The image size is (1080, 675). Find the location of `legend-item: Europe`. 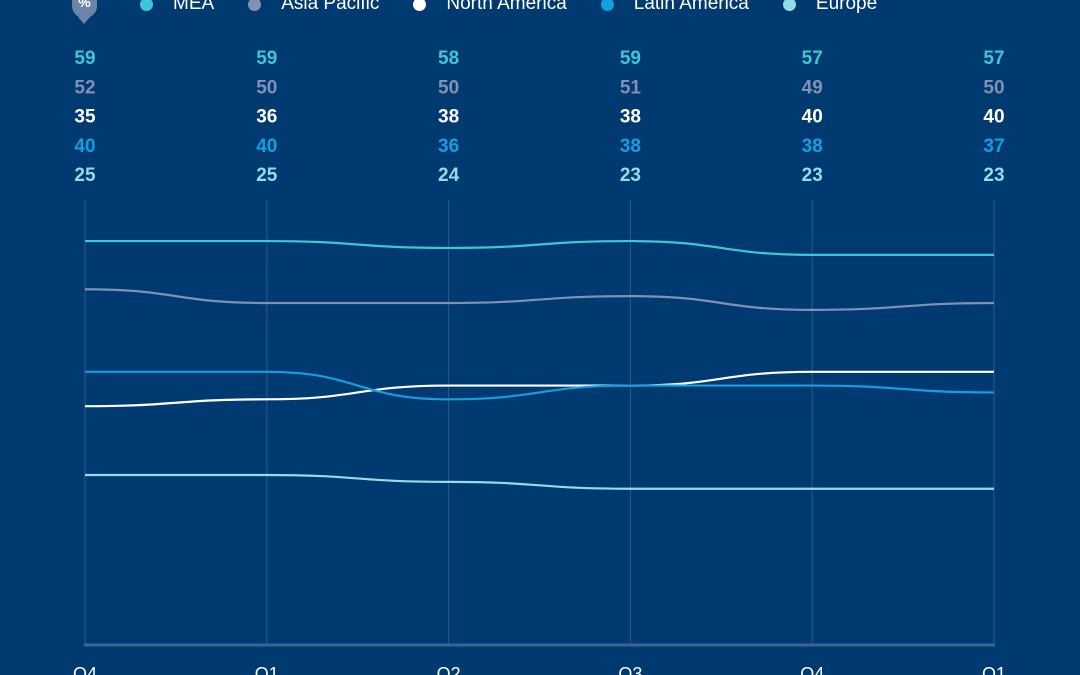

legend-item: Europe is located at coordinates (830, 7).